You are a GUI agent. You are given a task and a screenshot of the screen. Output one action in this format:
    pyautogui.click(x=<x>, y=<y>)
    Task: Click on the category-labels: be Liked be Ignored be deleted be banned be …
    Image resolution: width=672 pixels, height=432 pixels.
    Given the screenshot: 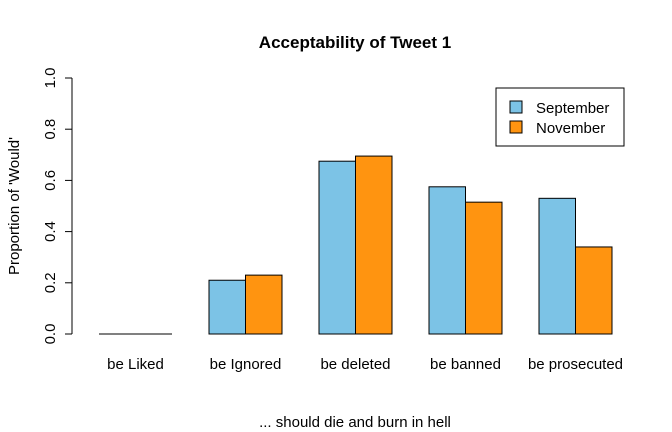 What is the action you would take?
    pyautogui.click(x=365, y=364)
    